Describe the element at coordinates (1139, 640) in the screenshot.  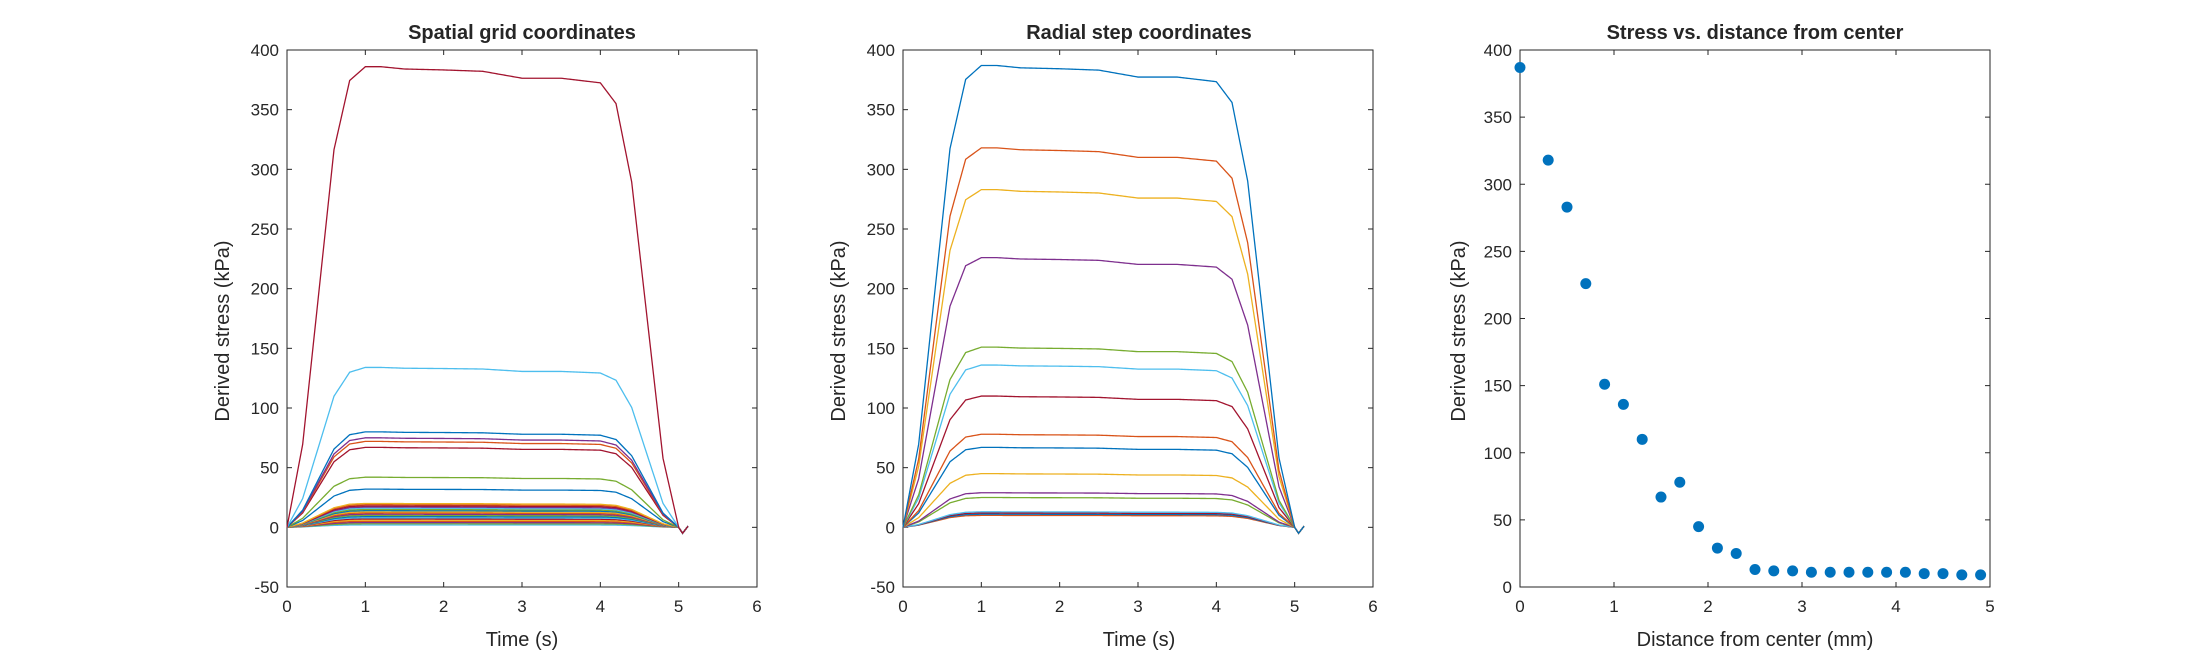
I see `panel-2-xlabel: Time (s)` at that location.